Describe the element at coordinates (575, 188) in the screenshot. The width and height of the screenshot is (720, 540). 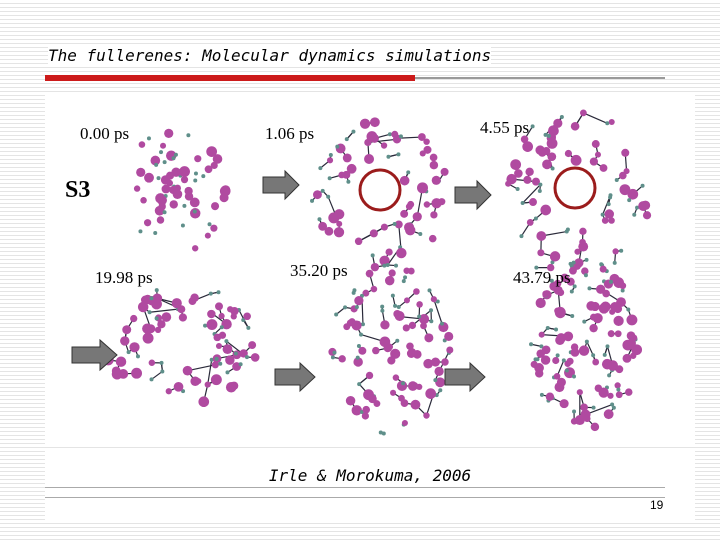
I see `highlight-circle` at that location.